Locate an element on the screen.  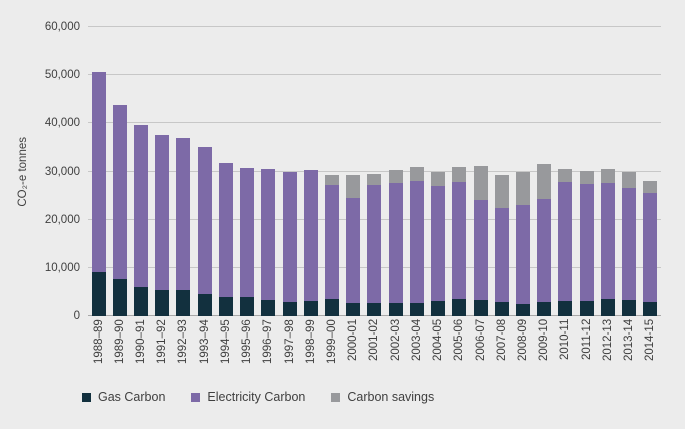
x-tick-slot: 1992–93 is located at coordinates (183, 351).